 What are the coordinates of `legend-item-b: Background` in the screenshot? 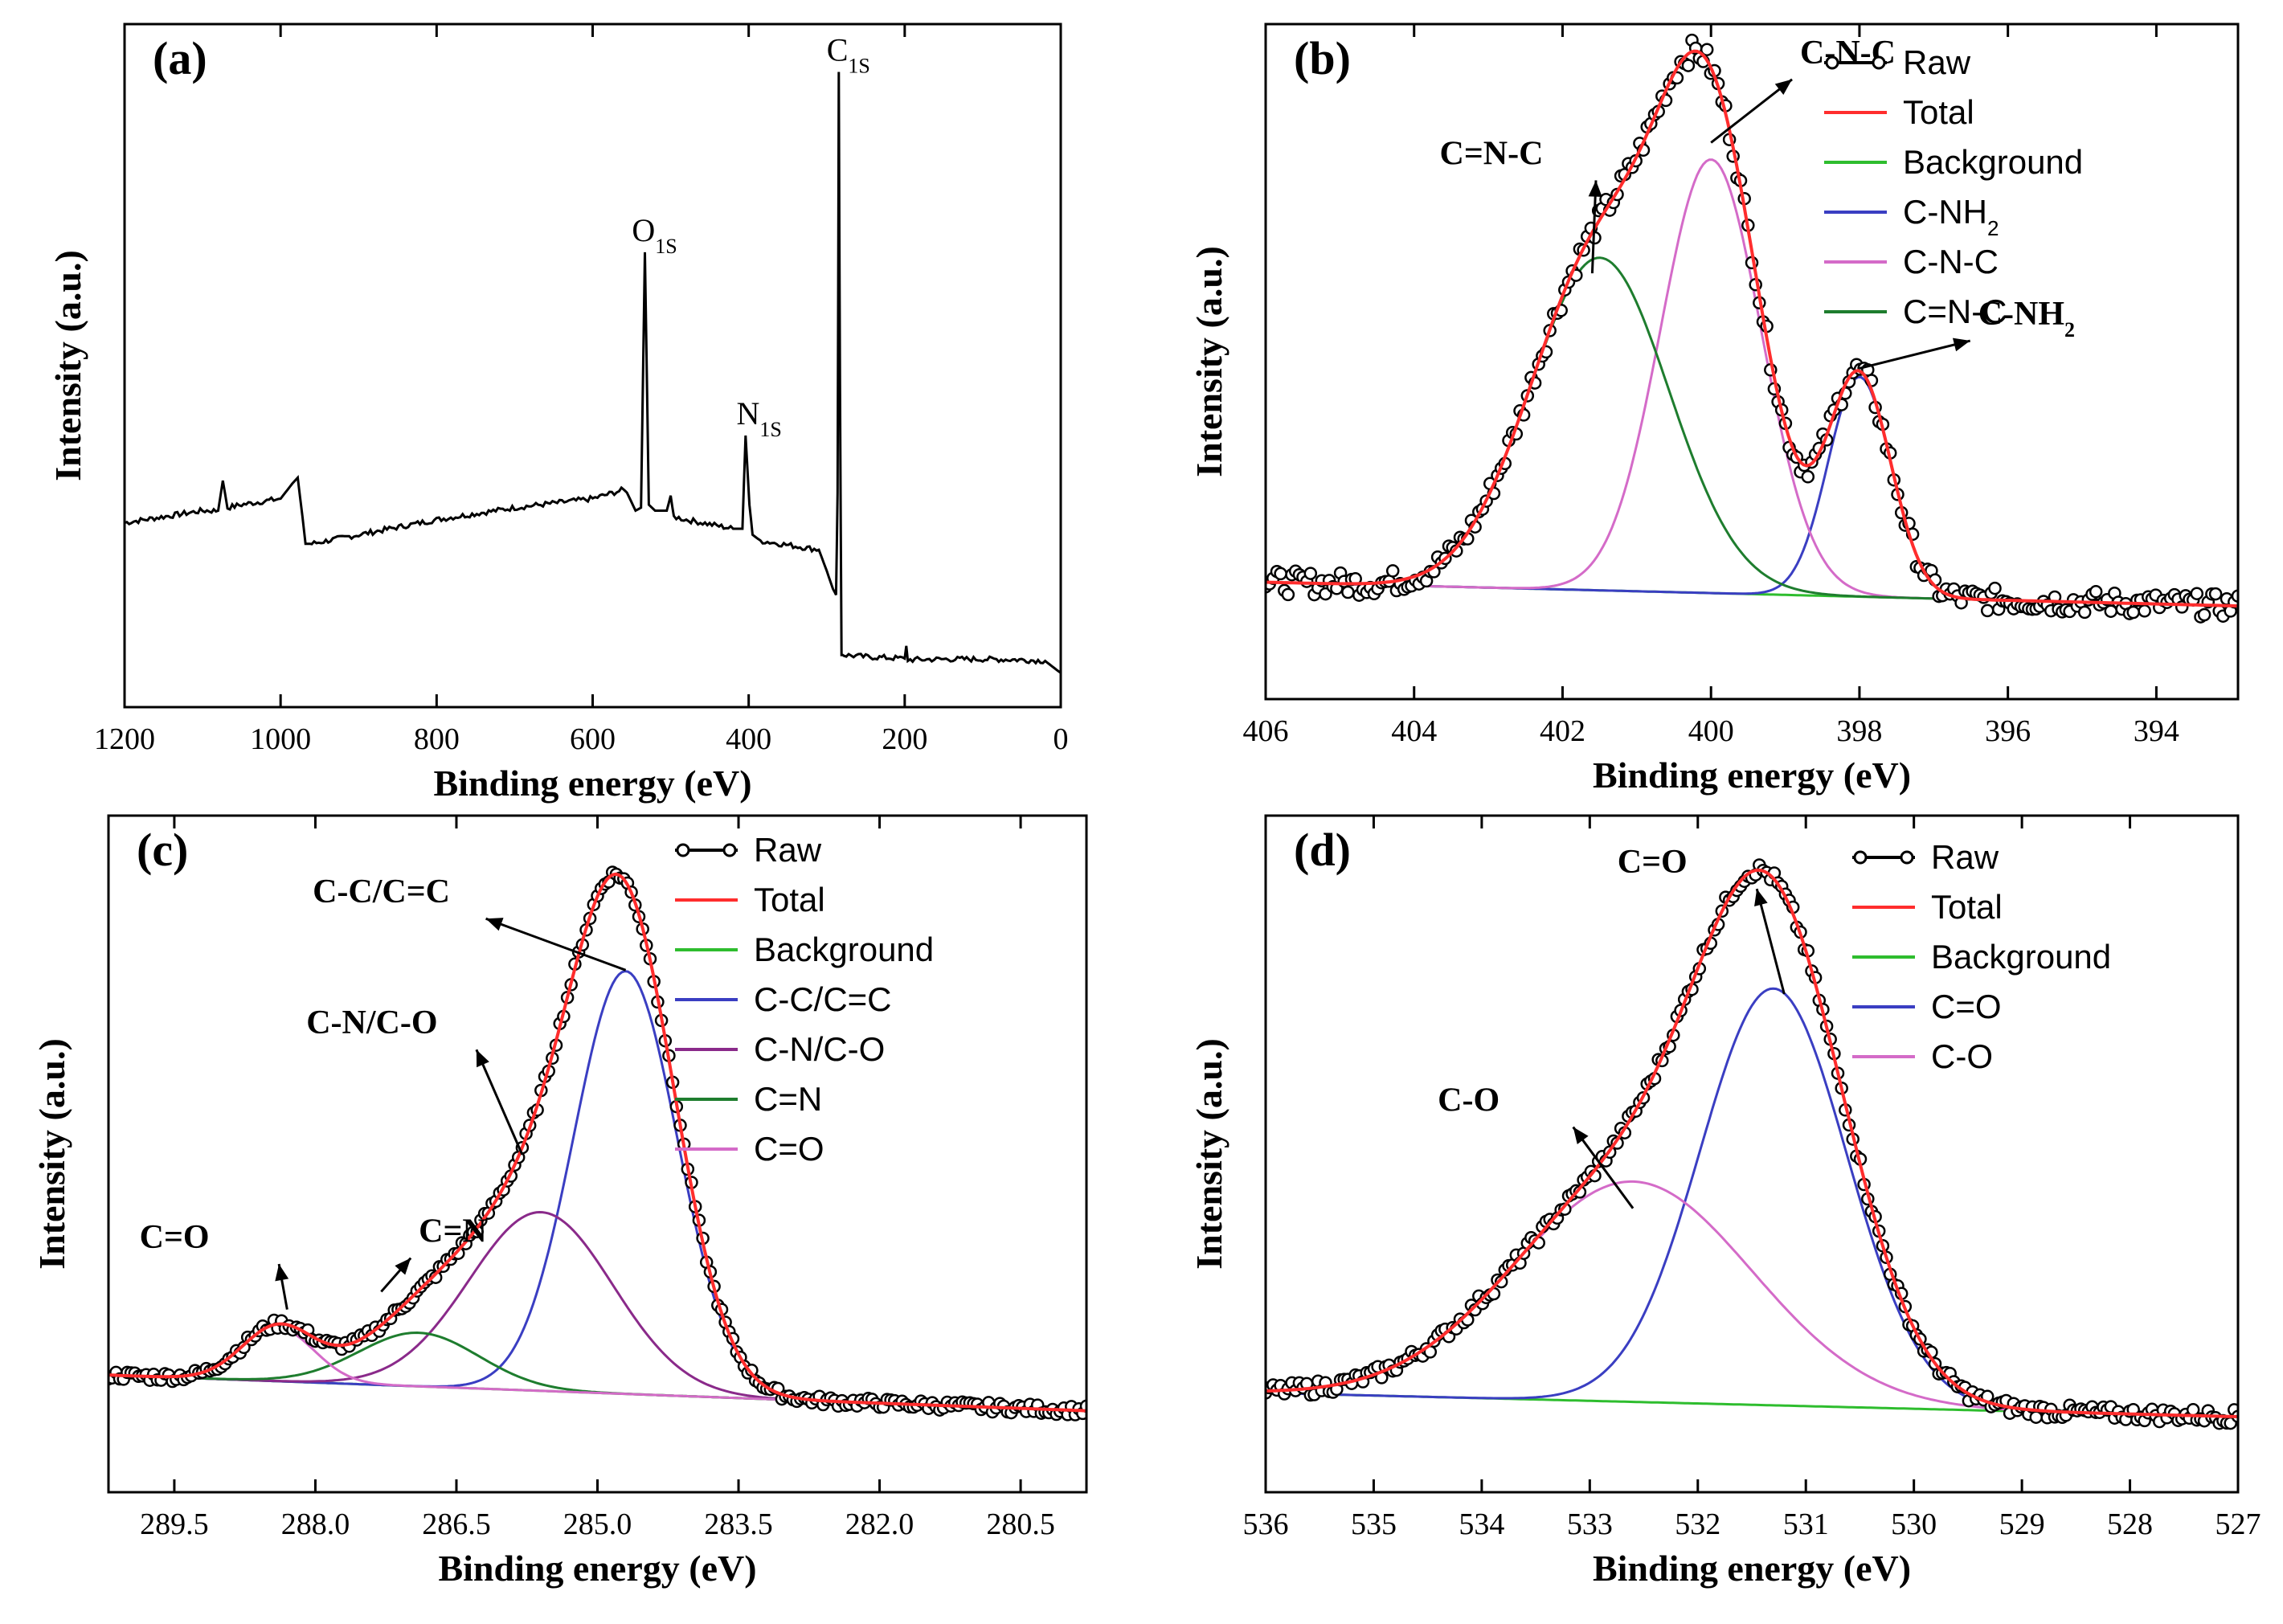 It's located at (1953, 162).